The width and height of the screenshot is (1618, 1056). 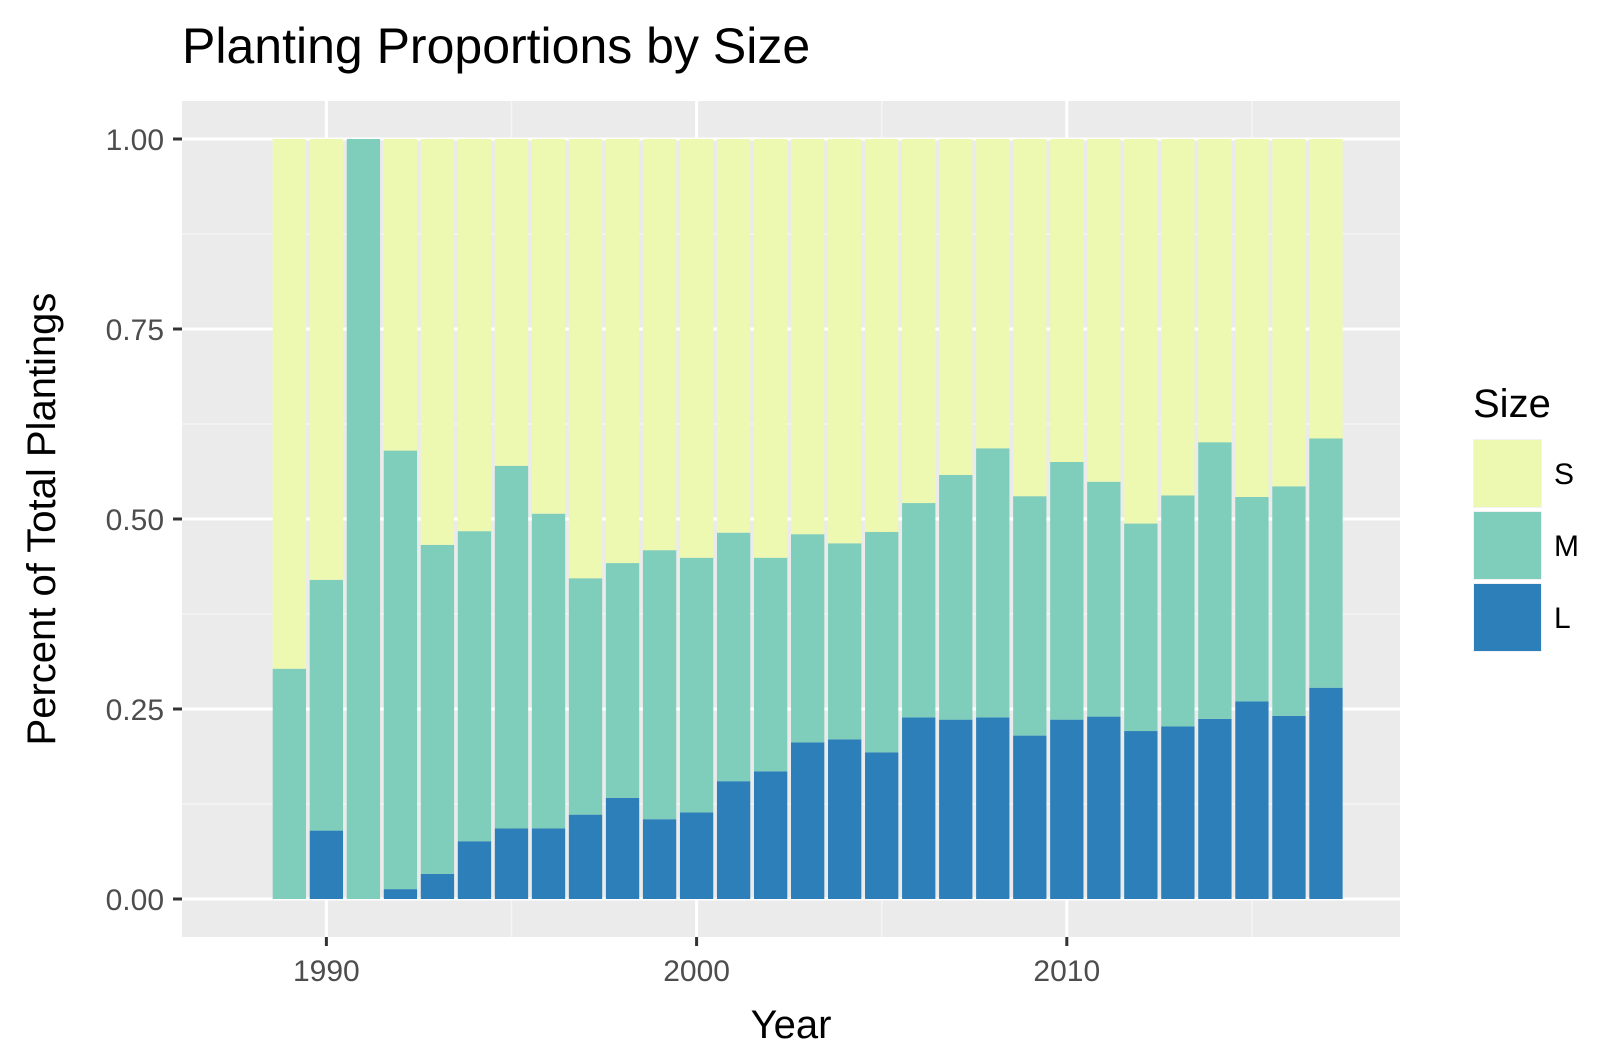 I want to click on x-axis-title: Year, so click(x=791, y=1025).